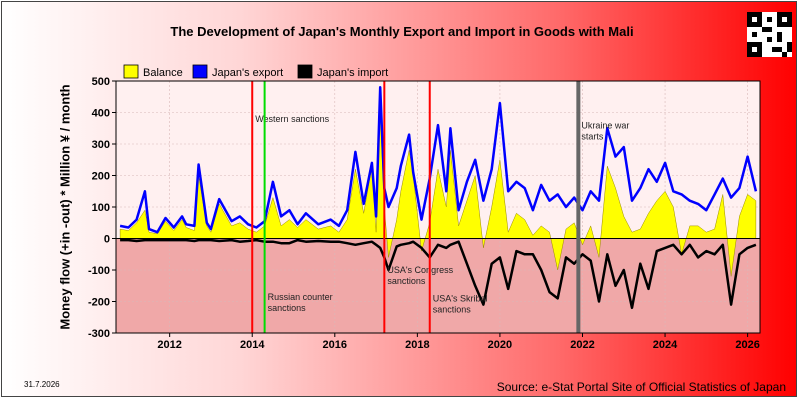  I want to click on annotation-label-1: Russian counter sanctions, so click(300, 302).